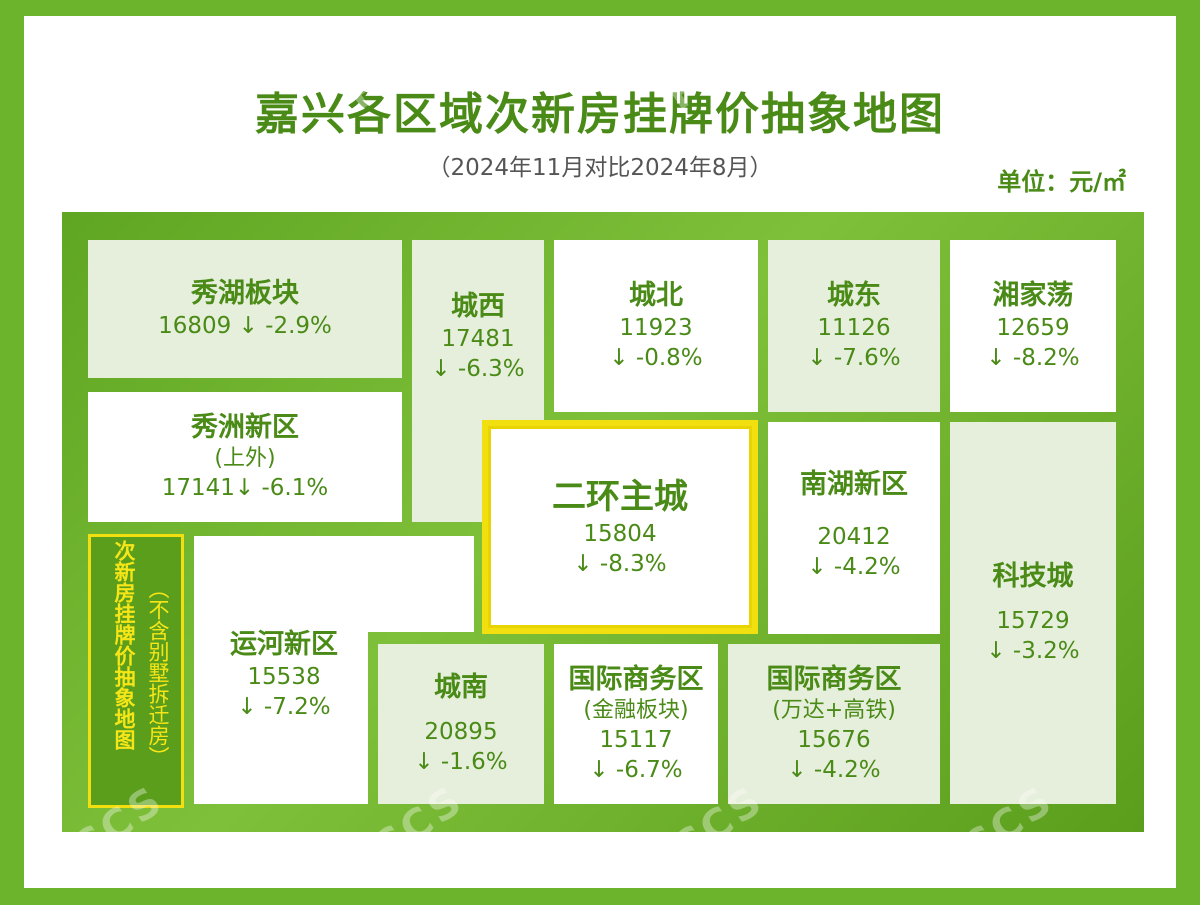 Image resolution: width=1200 pixels, height=905 pixels. Describe the element at coordinates (478, 306) in the screenshot. I see `region-name: 城西` at that location.